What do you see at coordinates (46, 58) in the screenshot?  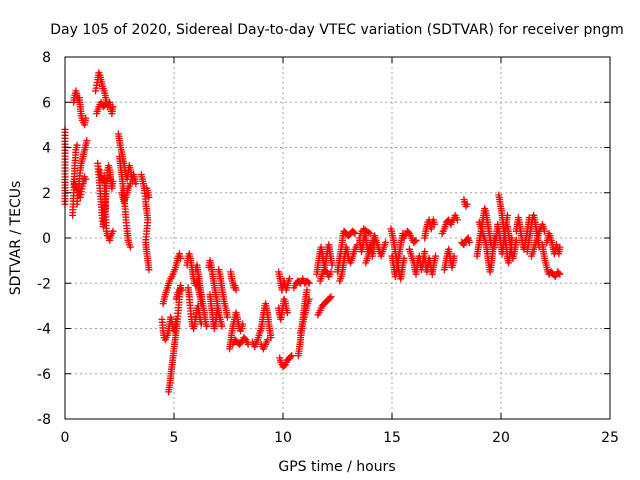 I see `y-tick-label: 8` at bounding box center [46, 58].